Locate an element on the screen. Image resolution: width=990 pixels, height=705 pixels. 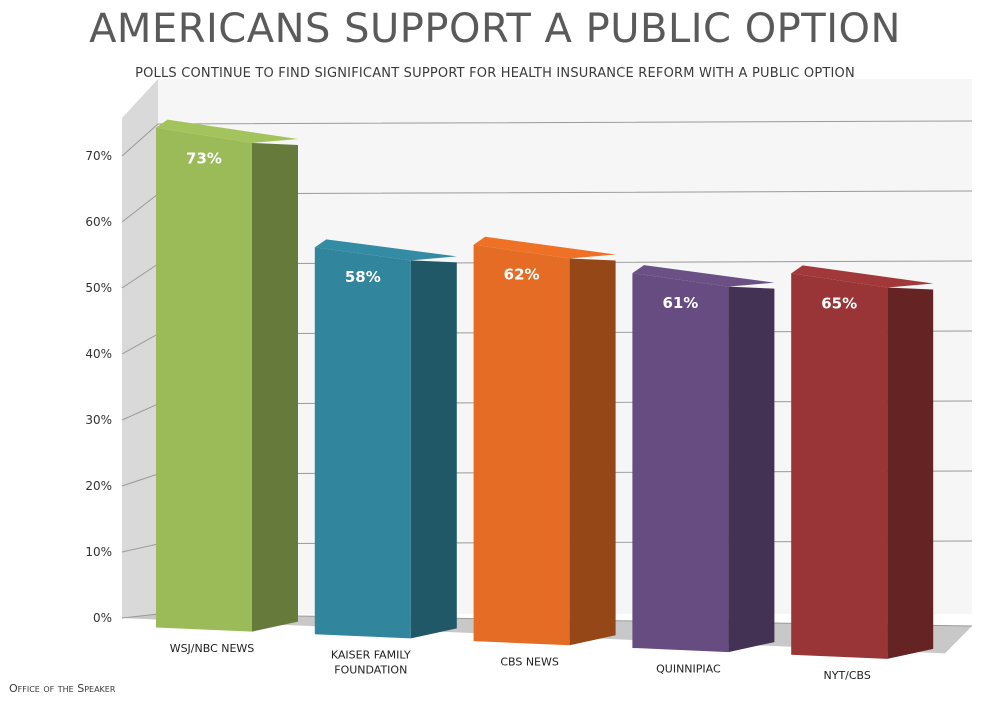
data-label: 62% is located at coordinates (522, 275).